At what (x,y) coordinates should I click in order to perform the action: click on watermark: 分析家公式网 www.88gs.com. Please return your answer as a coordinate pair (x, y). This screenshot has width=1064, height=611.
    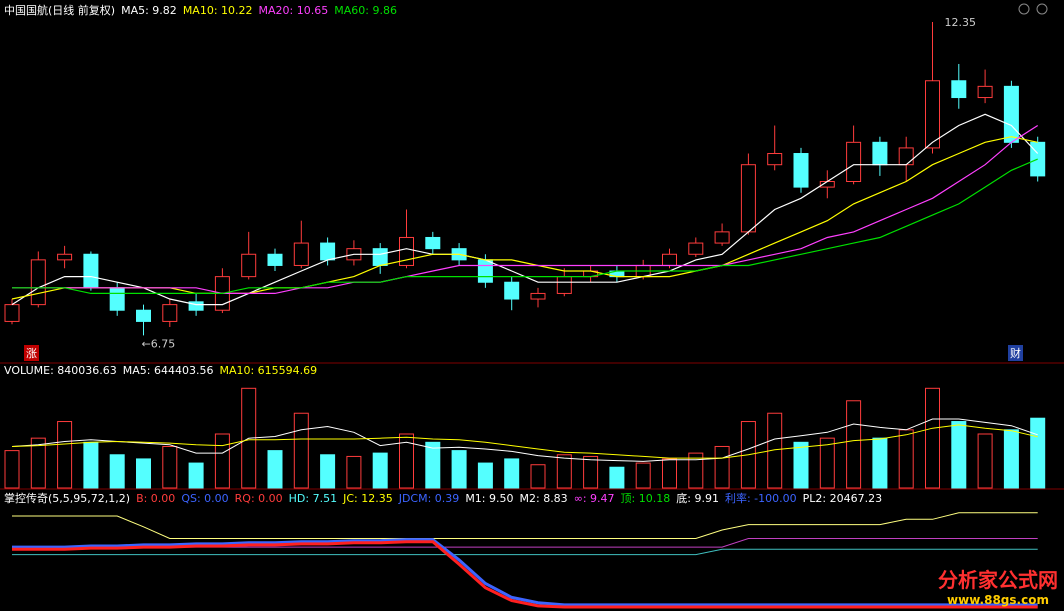
    Looking at the image, I should click on (998, 585).